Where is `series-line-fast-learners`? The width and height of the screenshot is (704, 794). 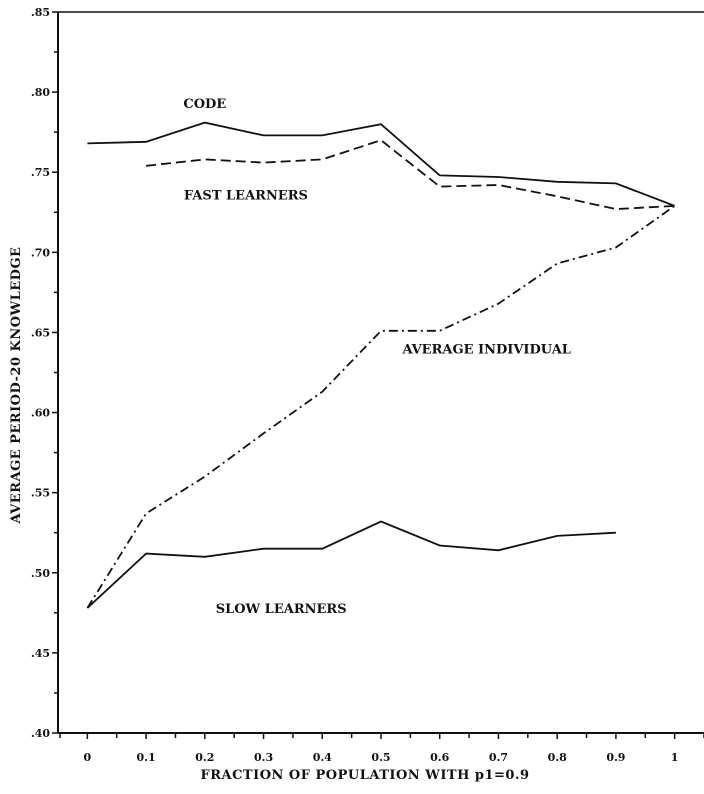
series-line-fast-learners is located at coordinates (410, 175).